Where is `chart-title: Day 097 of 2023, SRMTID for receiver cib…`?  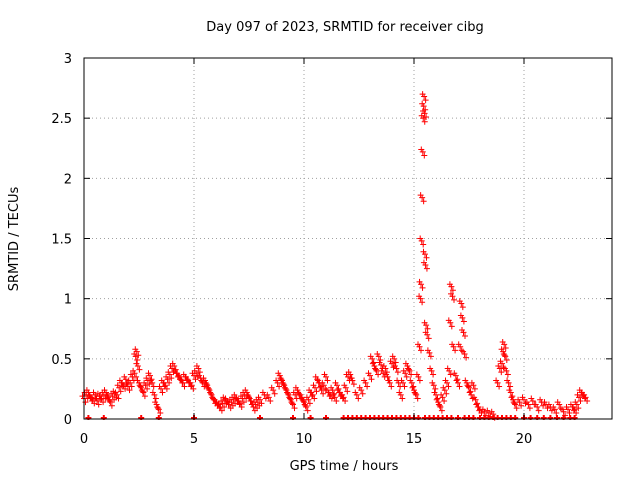 chart-title: Day 097 of 2023, SRMTID for receiver cib… is located at coordinates (344, 27).